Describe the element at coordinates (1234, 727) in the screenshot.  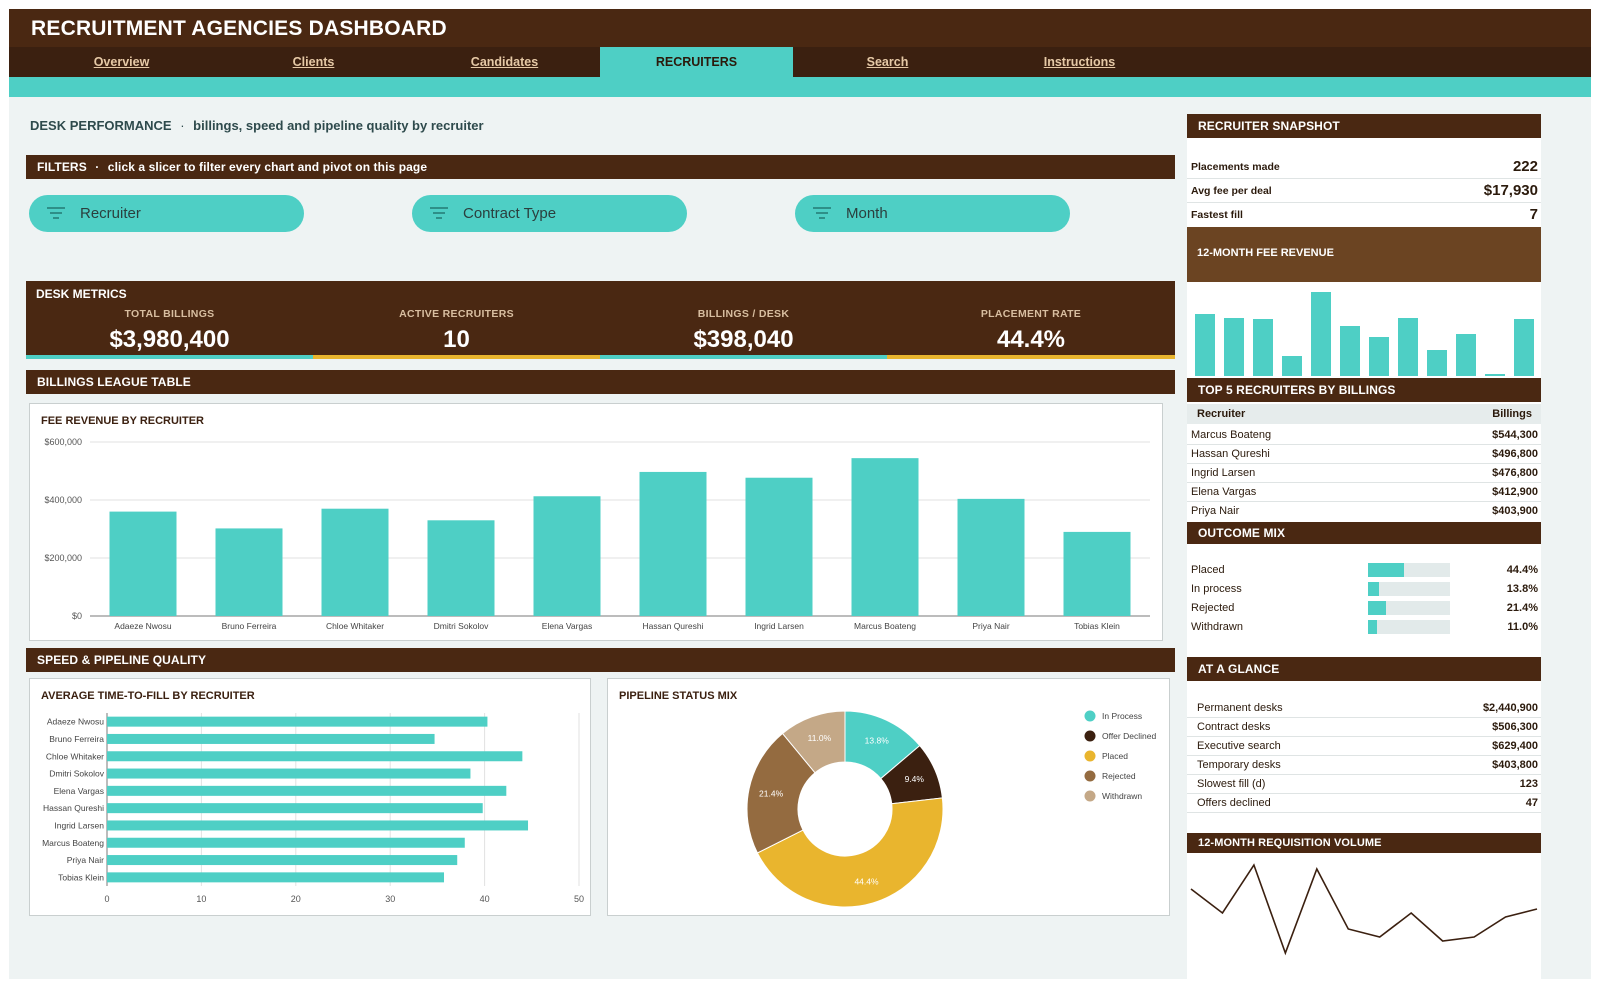
I see `glance-label: Contract desks` at that location.